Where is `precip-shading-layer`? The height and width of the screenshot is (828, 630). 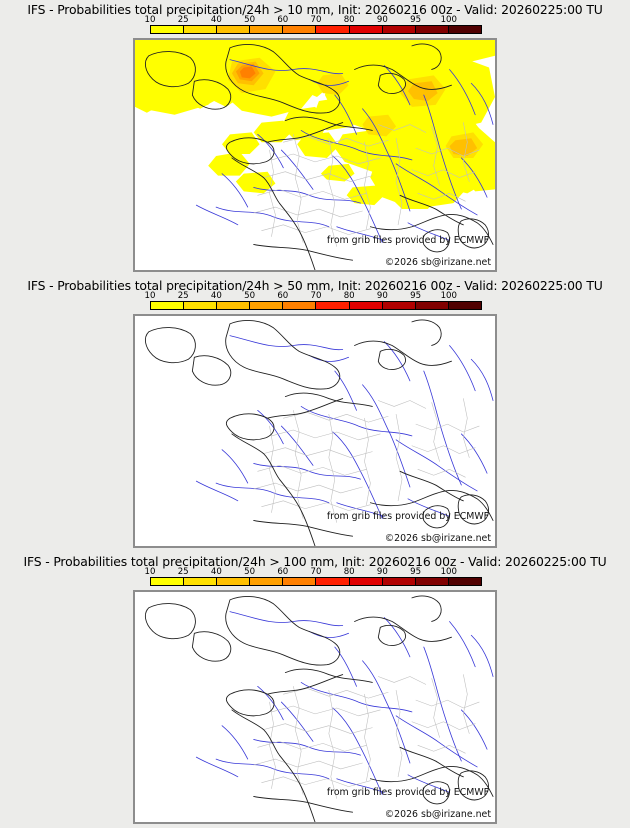
precip-shading-layer is located at coordinates (315, 125).